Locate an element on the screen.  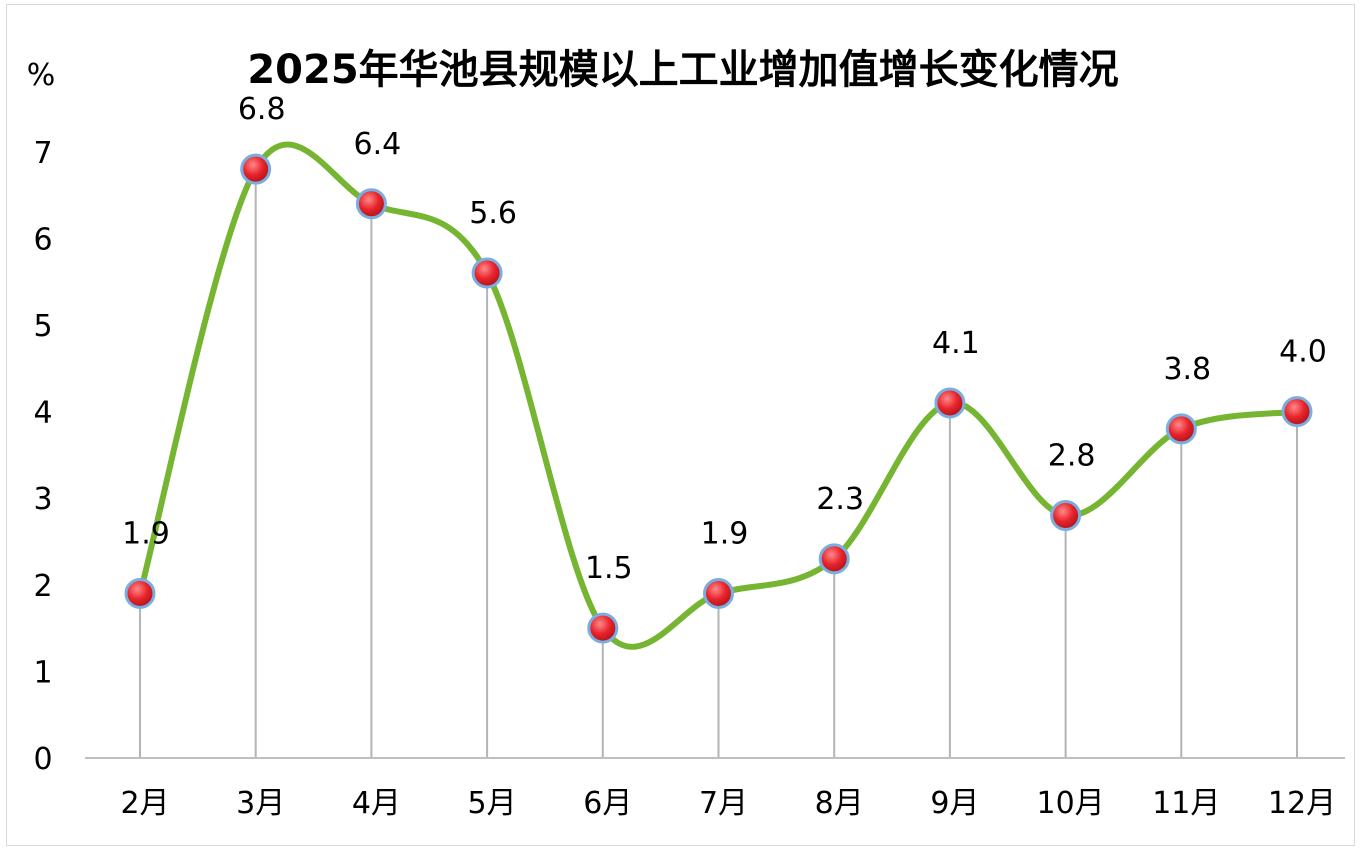
y-axis-unit-label: % is located at coordinates (41, 75).